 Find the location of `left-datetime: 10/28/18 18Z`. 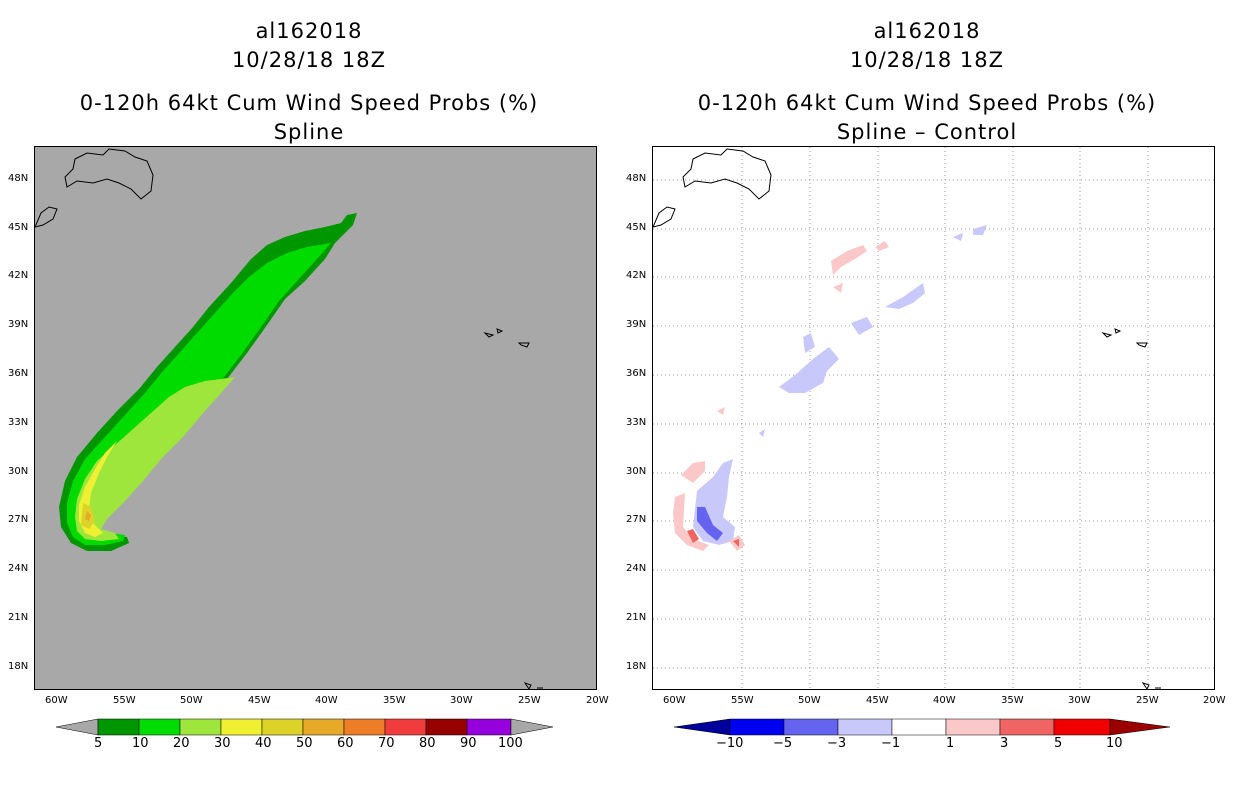

left-datetime: 10/28/18 18Z is located at coordinates (309, 60).